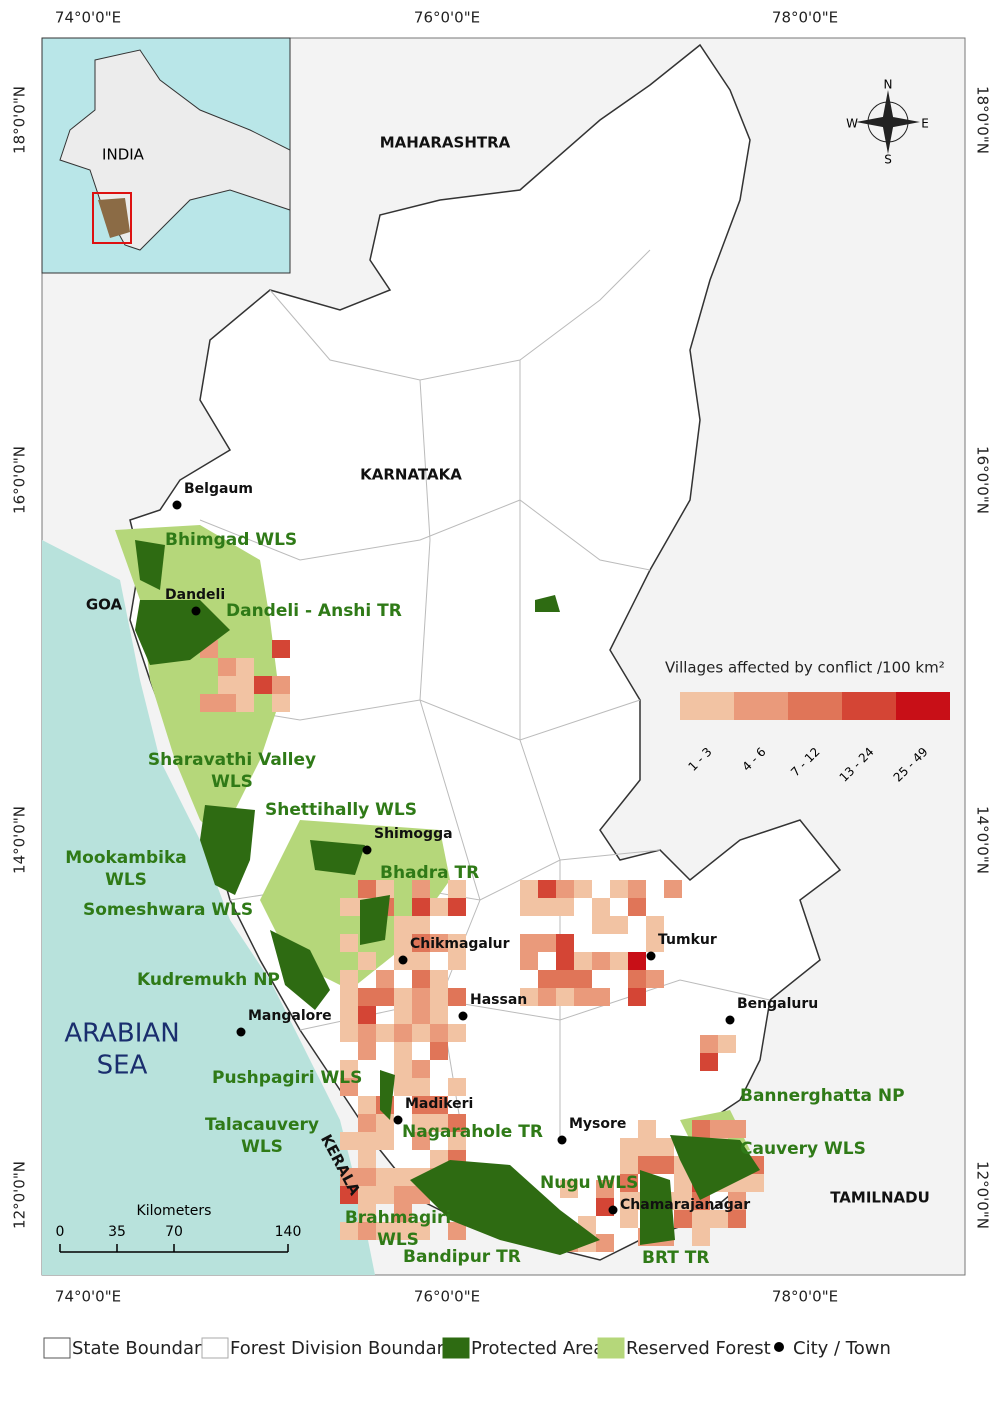 Image resolution: width=1000 pixels, height=1413 pixels. What do you see at coordinates (685, 1205) in the screenshot?
I see `city-label: Chamarajanagar` at bounding box center [685, 1205].